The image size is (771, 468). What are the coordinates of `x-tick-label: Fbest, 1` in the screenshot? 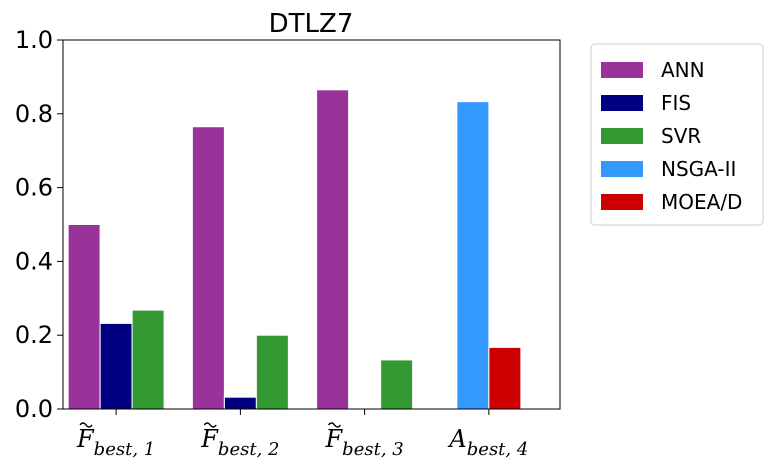 It's located at (115, 442).